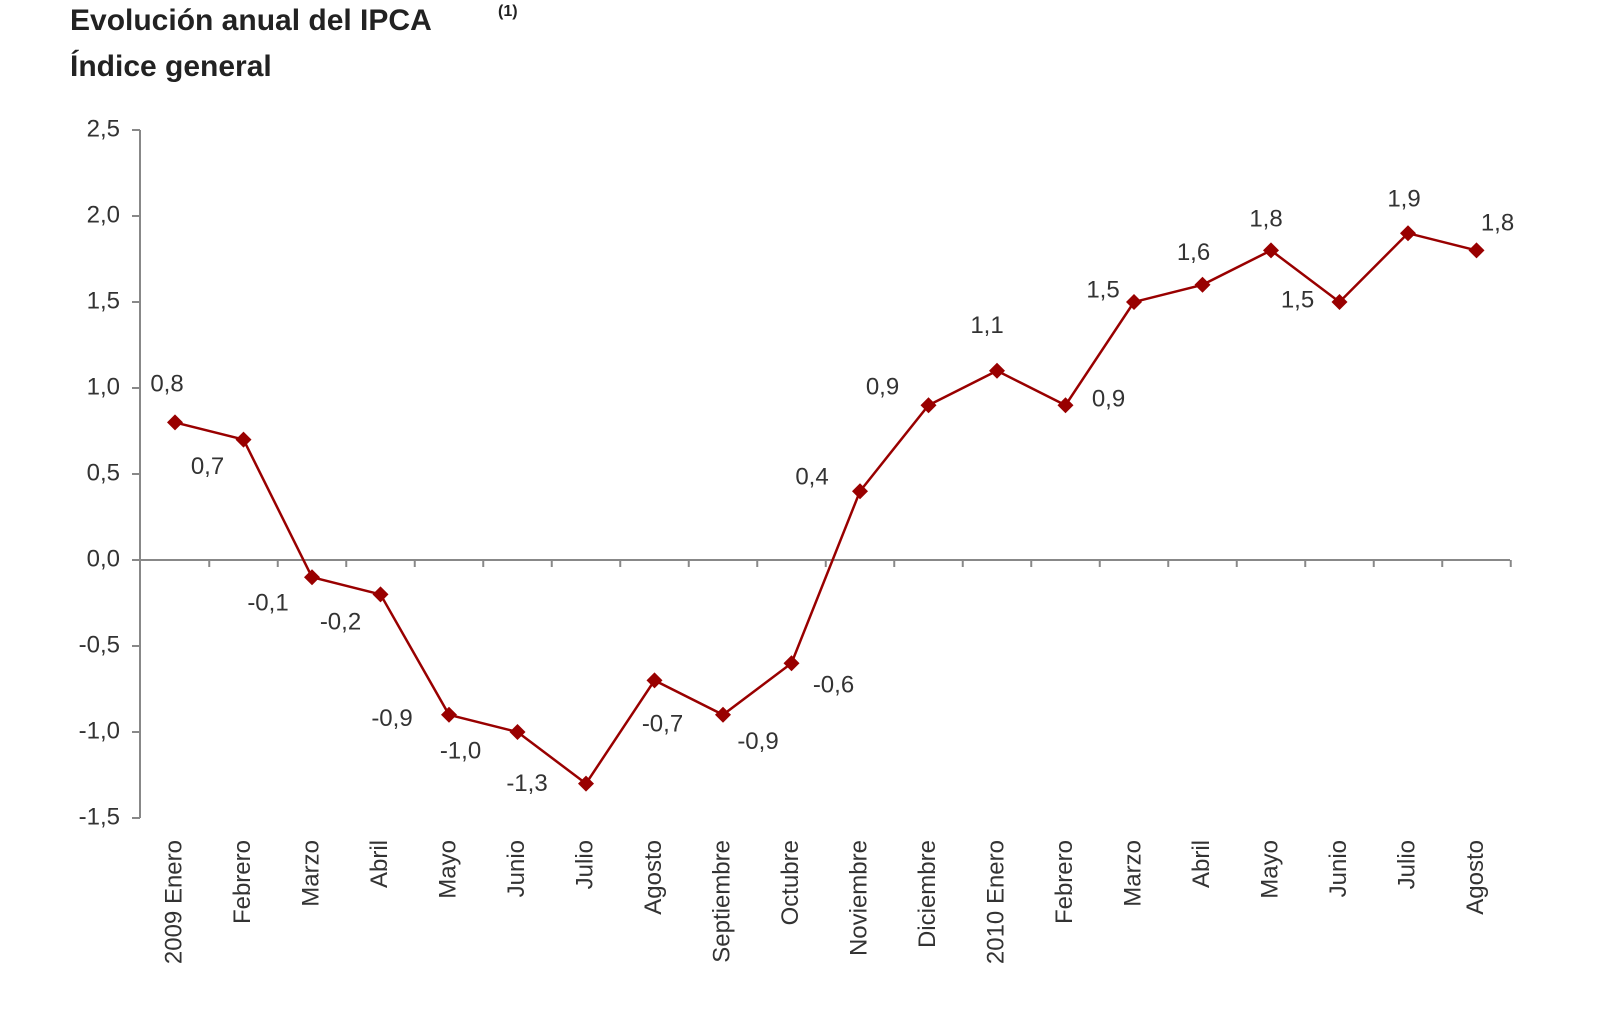 Image resolution: width=1600 pixels, height=1025 pixels. What do you see at coordinates (340, 622) in the screenshot?
I see `data-label: -0,2` at bounding box center [340, 622].